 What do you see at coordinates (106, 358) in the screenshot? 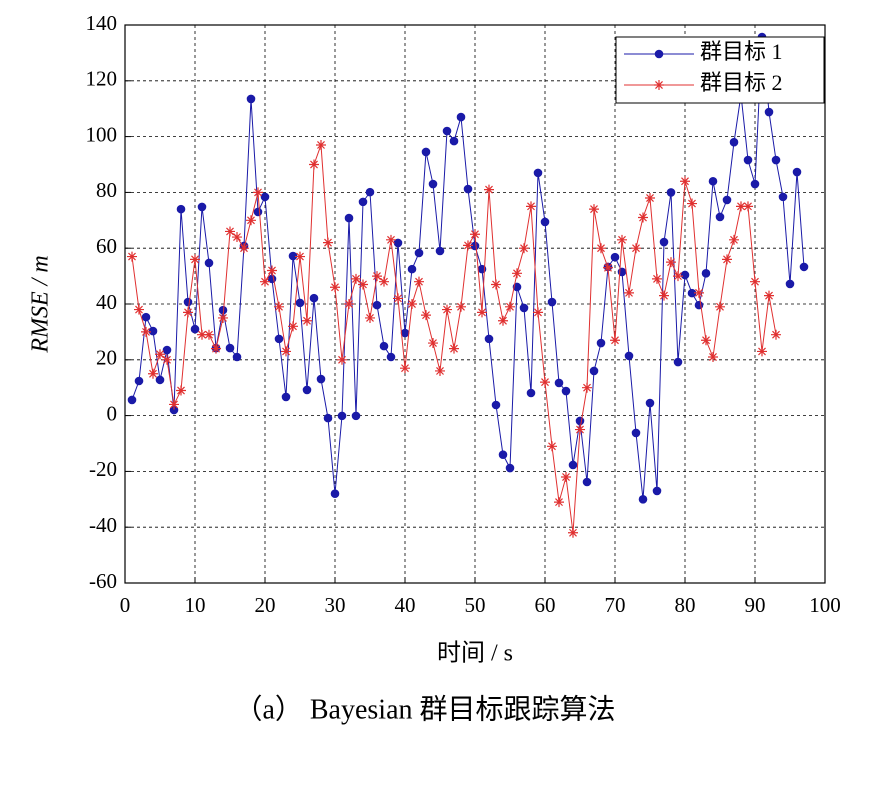
I see `y-tick-label: 20` at bounding box center [106, 358].